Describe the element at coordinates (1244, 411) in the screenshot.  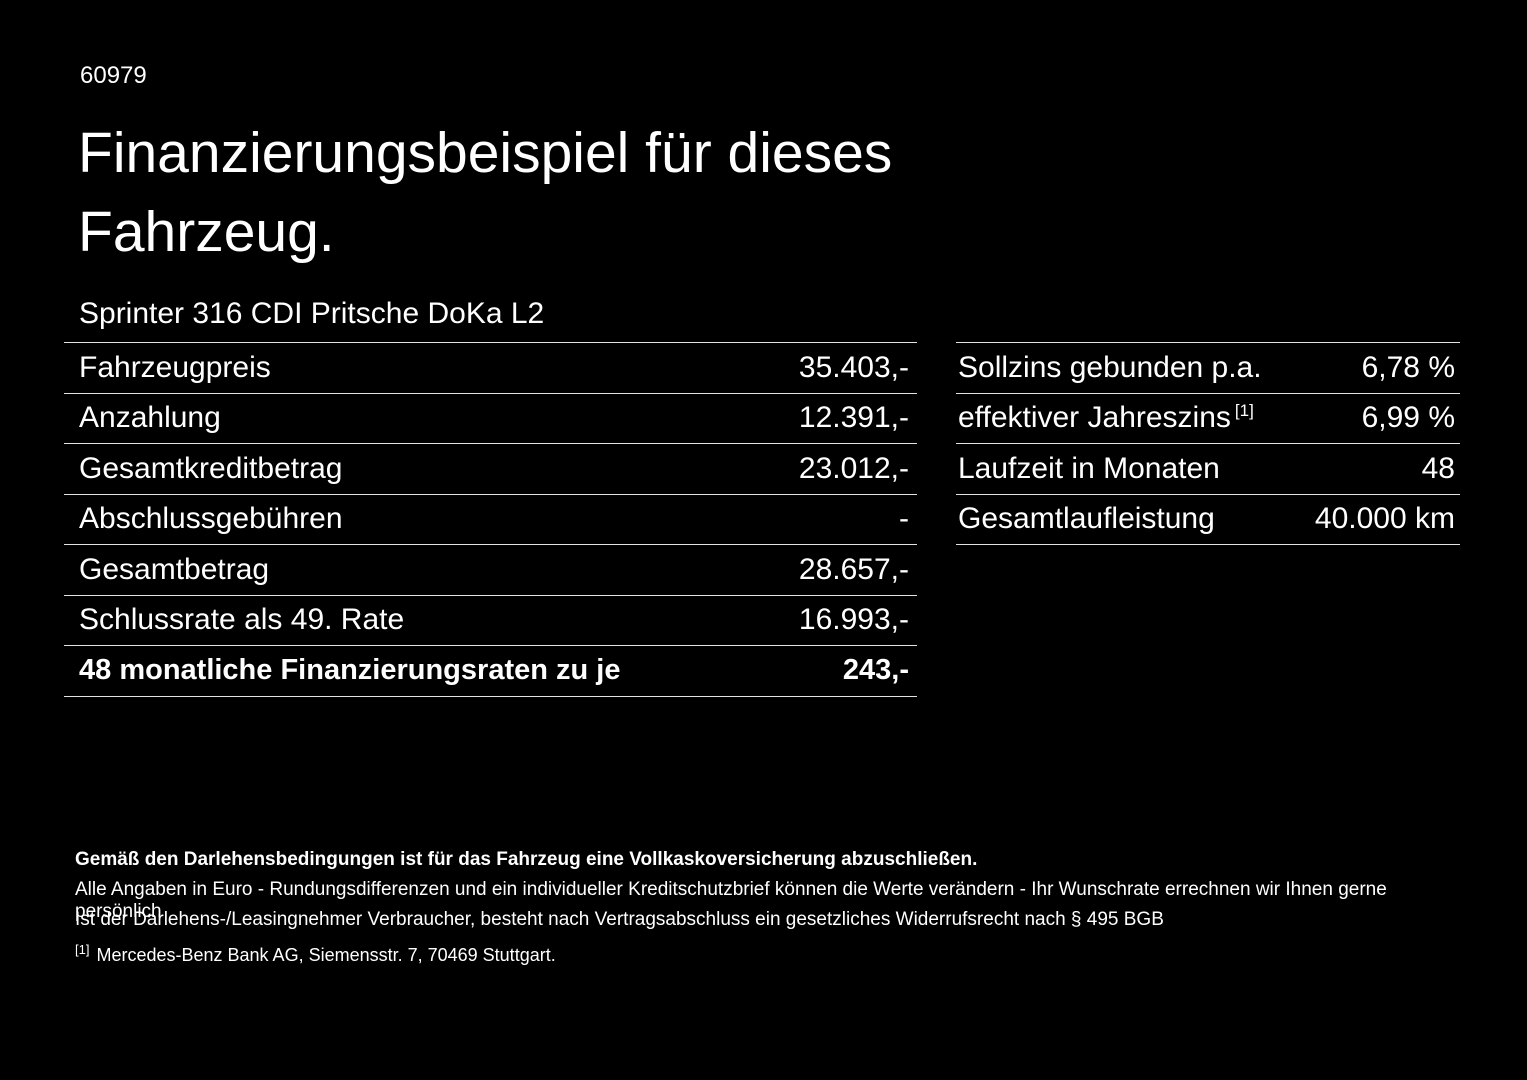
I see `footnote-reference: [1]` at that location.